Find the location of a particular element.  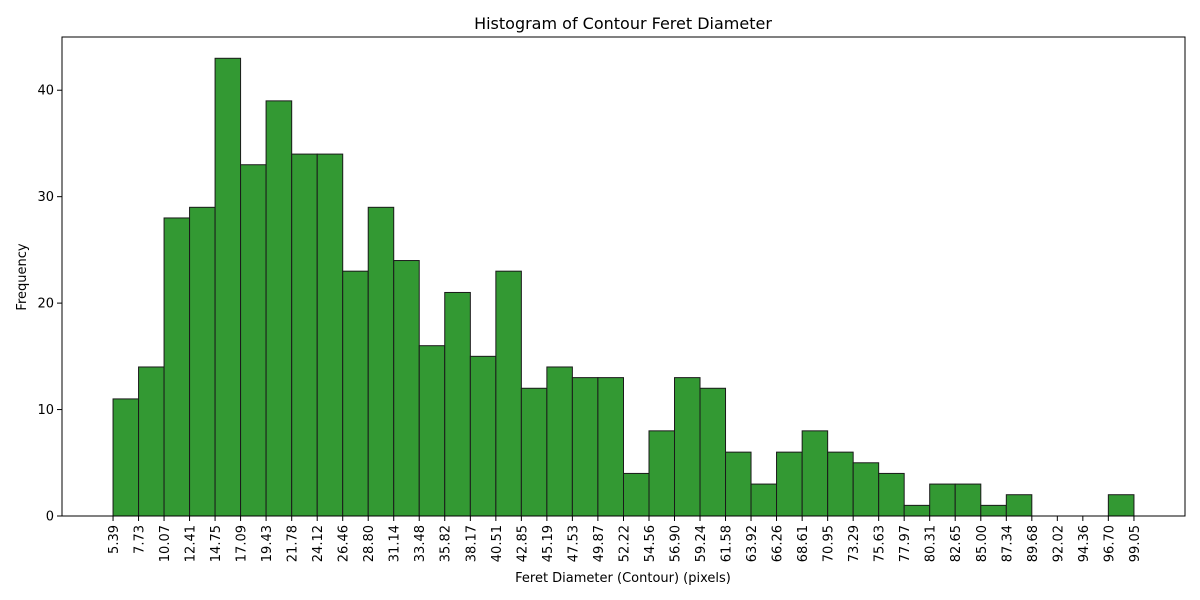

x-tick-label: 92.02 is located at coordinates (1058, 543).